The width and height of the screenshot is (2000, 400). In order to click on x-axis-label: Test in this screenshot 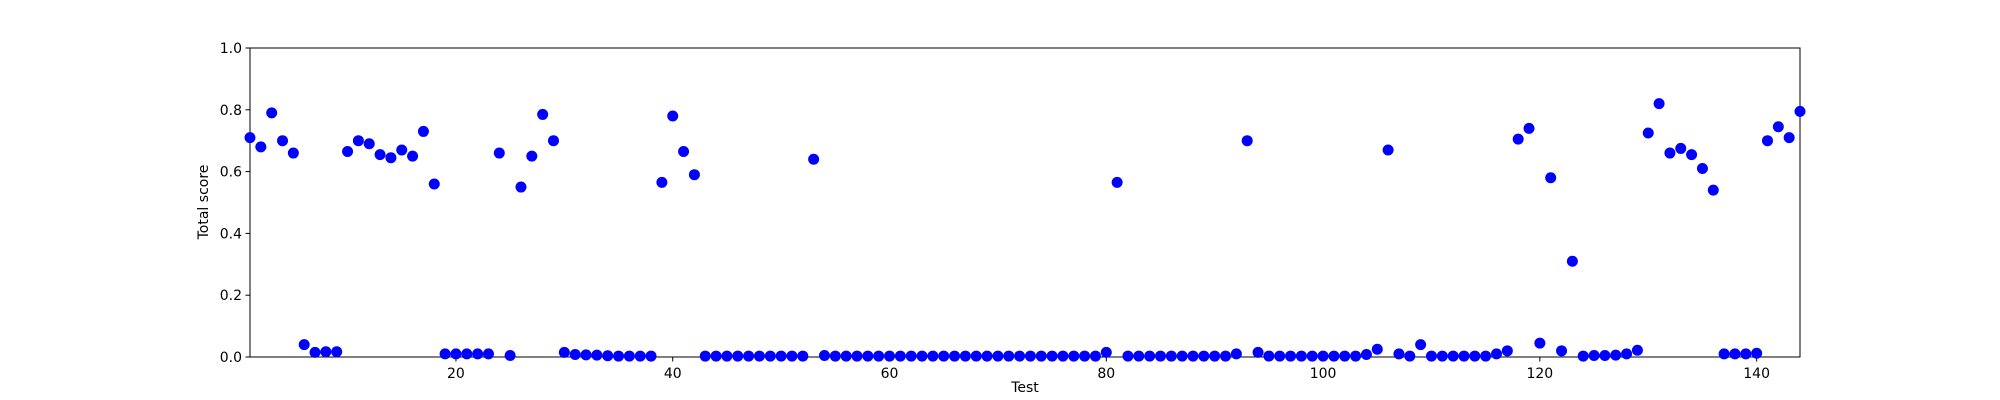, I will do `click(1024, 388)`.